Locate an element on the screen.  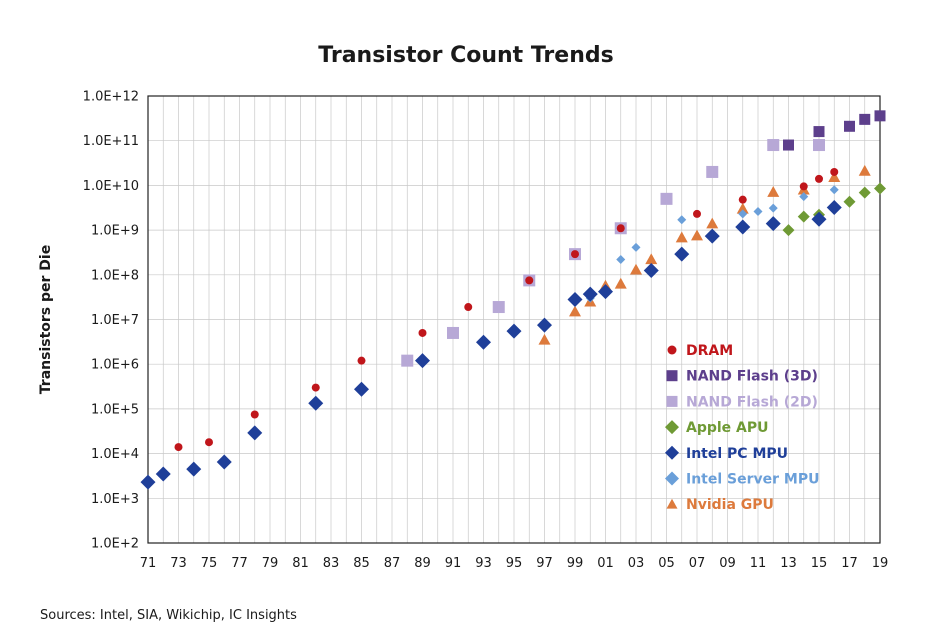
legend-label-dram: DRAM is located at coordinates (709, 351).